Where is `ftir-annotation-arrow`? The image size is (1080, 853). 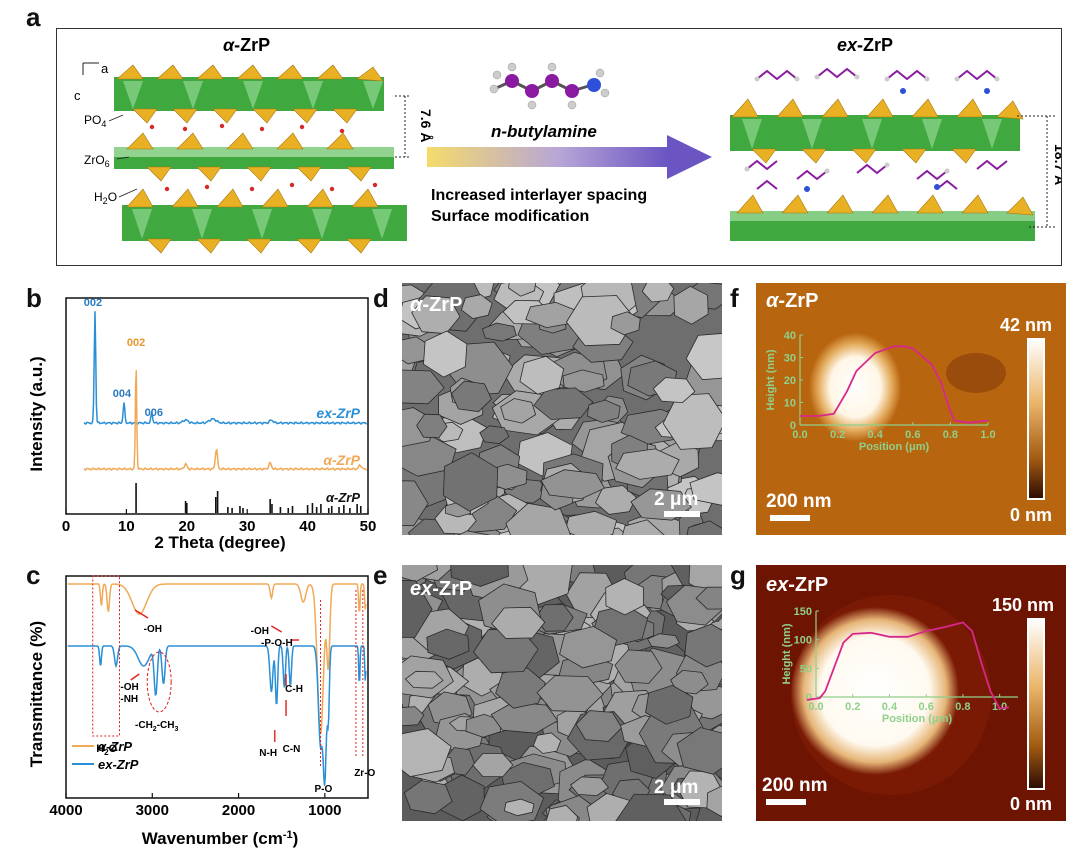
ftir-annotation-arrow is located at coordinates (135, 677).